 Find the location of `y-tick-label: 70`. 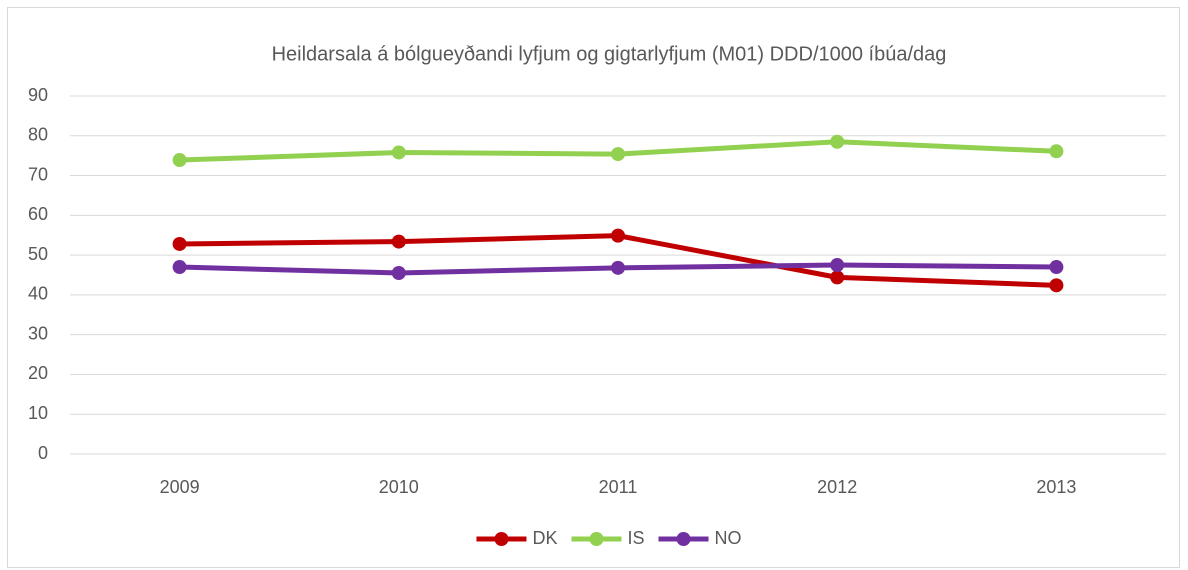

y-tick-label: 70 is located at coordinates (38, 174).